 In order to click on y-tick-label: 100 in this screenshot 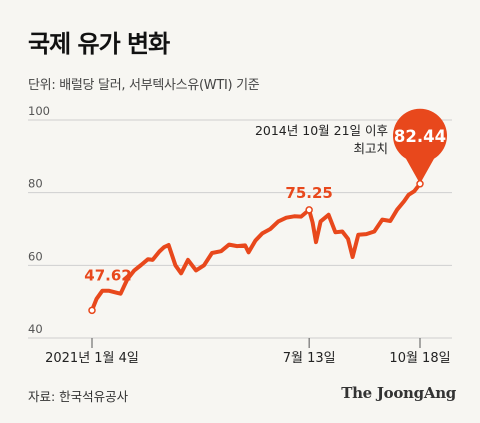, I will do `click(39, 111)`.